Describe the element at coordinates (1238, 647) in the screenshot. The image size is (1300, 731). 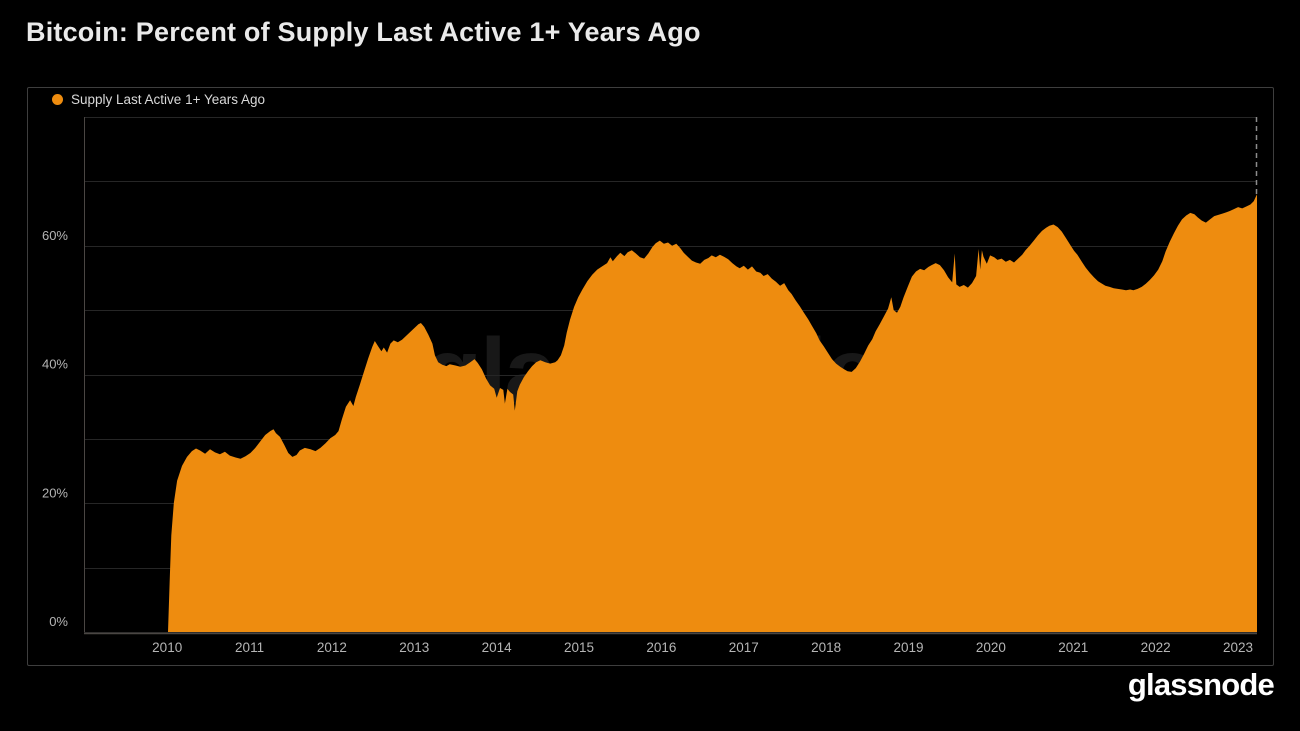
I see `x-tick-label: 2023` at that location.